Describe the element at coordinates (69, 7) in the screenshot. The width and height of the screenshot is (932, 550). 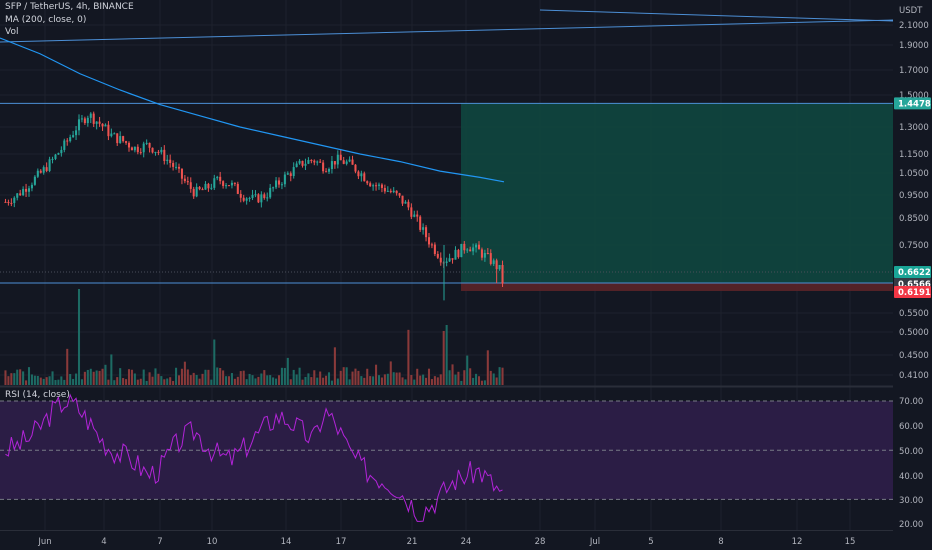
I see `symbol-legend: SFP / TetherUS, 4h, BINANCE` at that location.